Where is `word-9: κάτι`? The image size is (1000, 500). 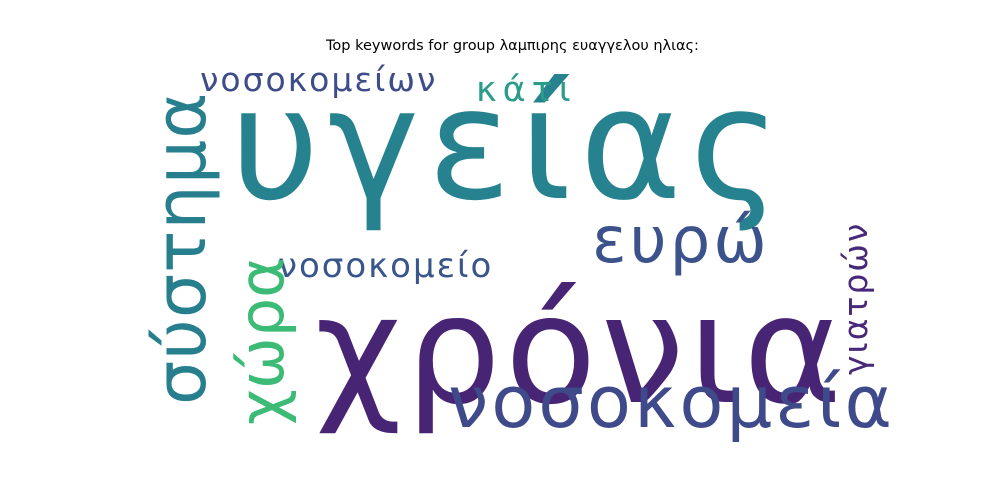
word-9: κάτι is located at coordinates (526, 90).